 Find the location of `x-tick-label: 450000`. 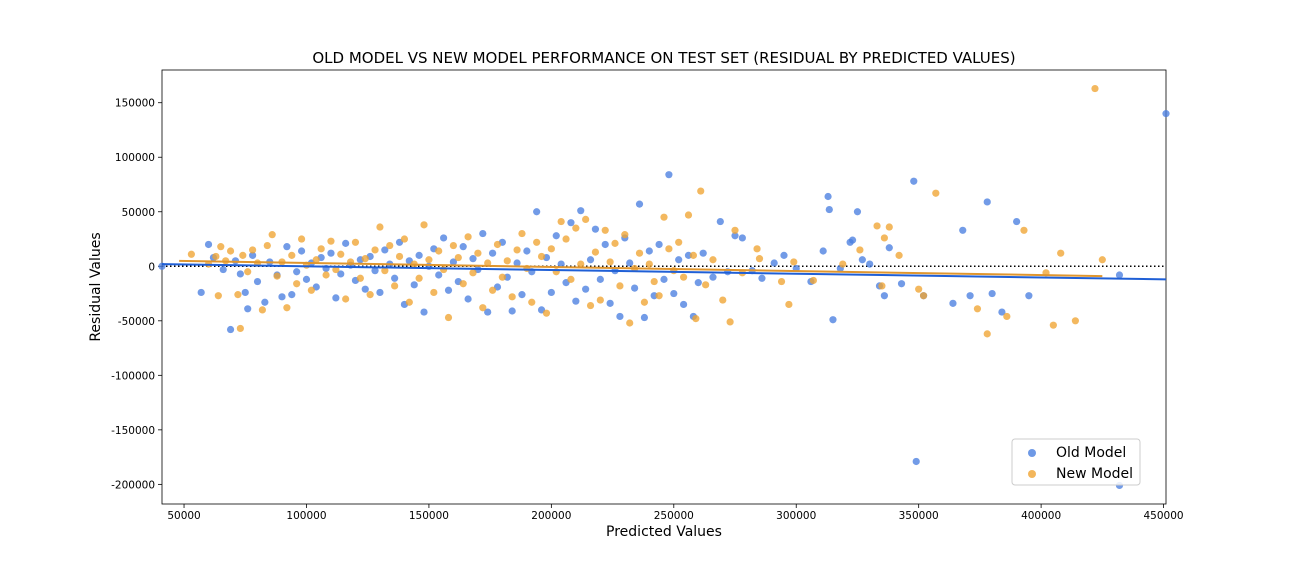

x-tick-label: 450000 is located at coordinates (1164, 516).